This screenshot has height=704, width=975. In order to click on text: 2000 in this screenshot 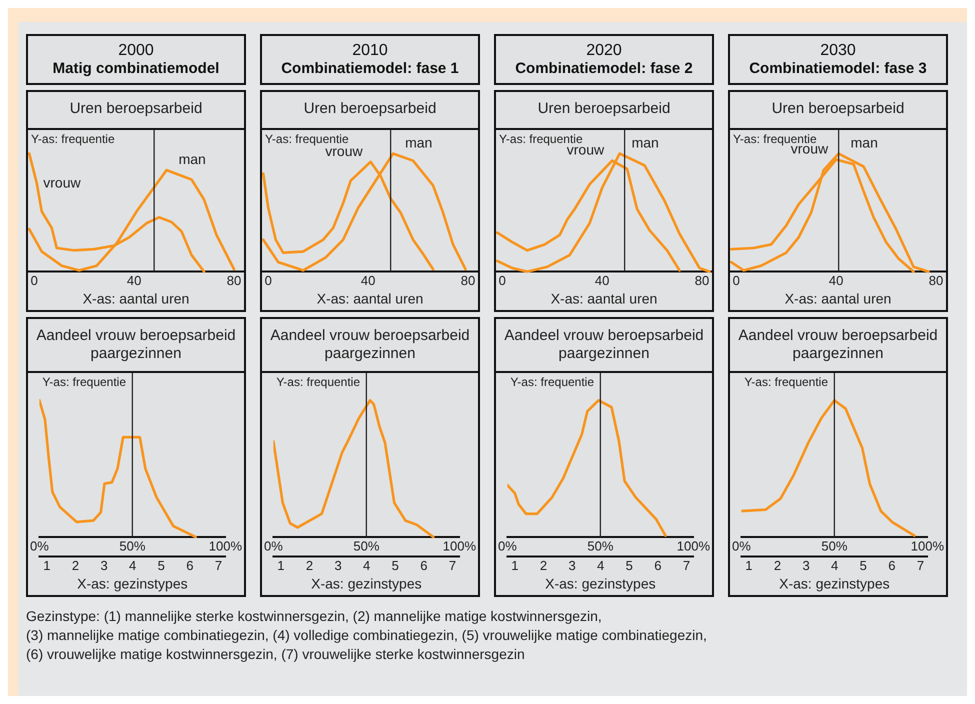, I will do `click(136, 51)`.